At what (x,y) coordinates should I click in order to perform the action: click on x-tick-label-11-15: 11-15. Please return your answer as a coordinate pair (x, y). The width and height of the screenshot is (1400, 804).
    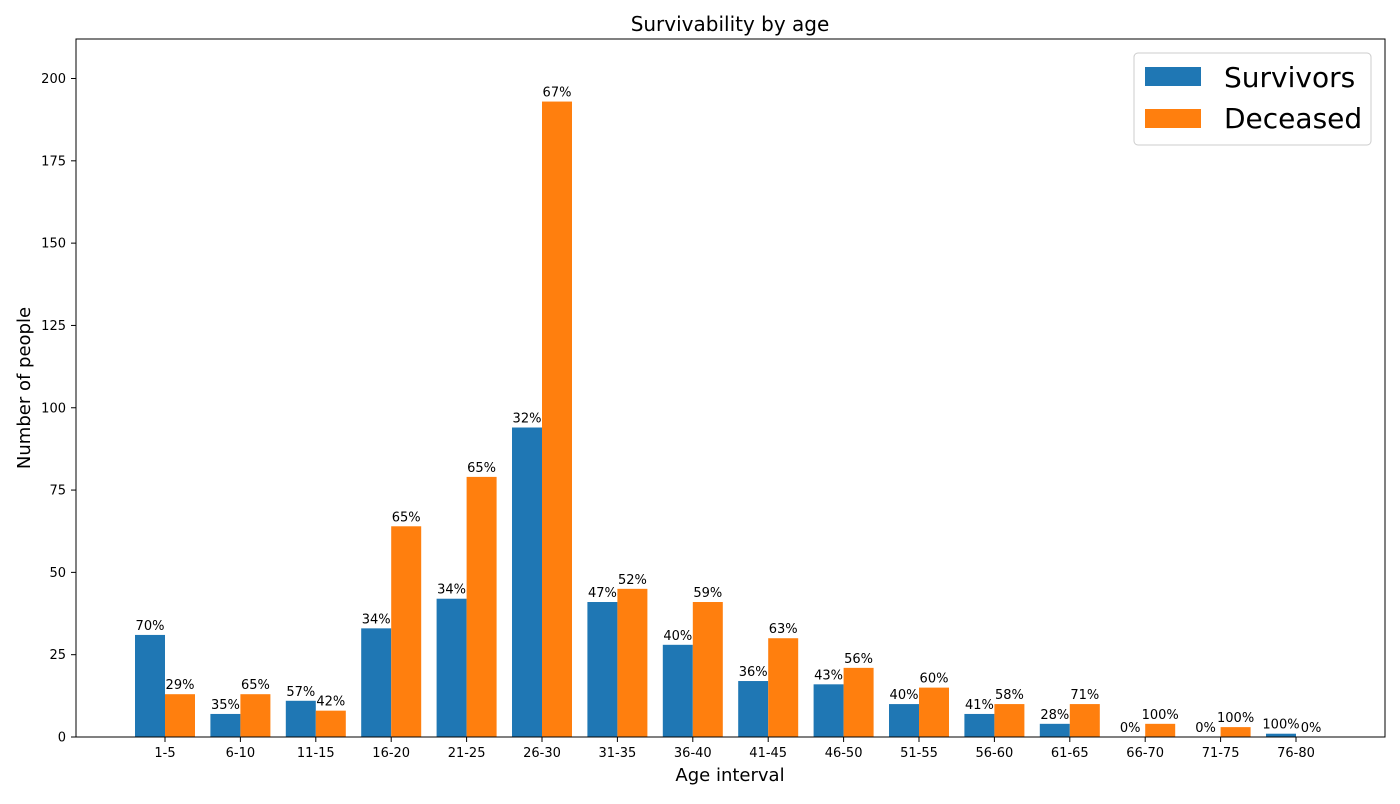
    Looking at the image, I should click on (316, 753).